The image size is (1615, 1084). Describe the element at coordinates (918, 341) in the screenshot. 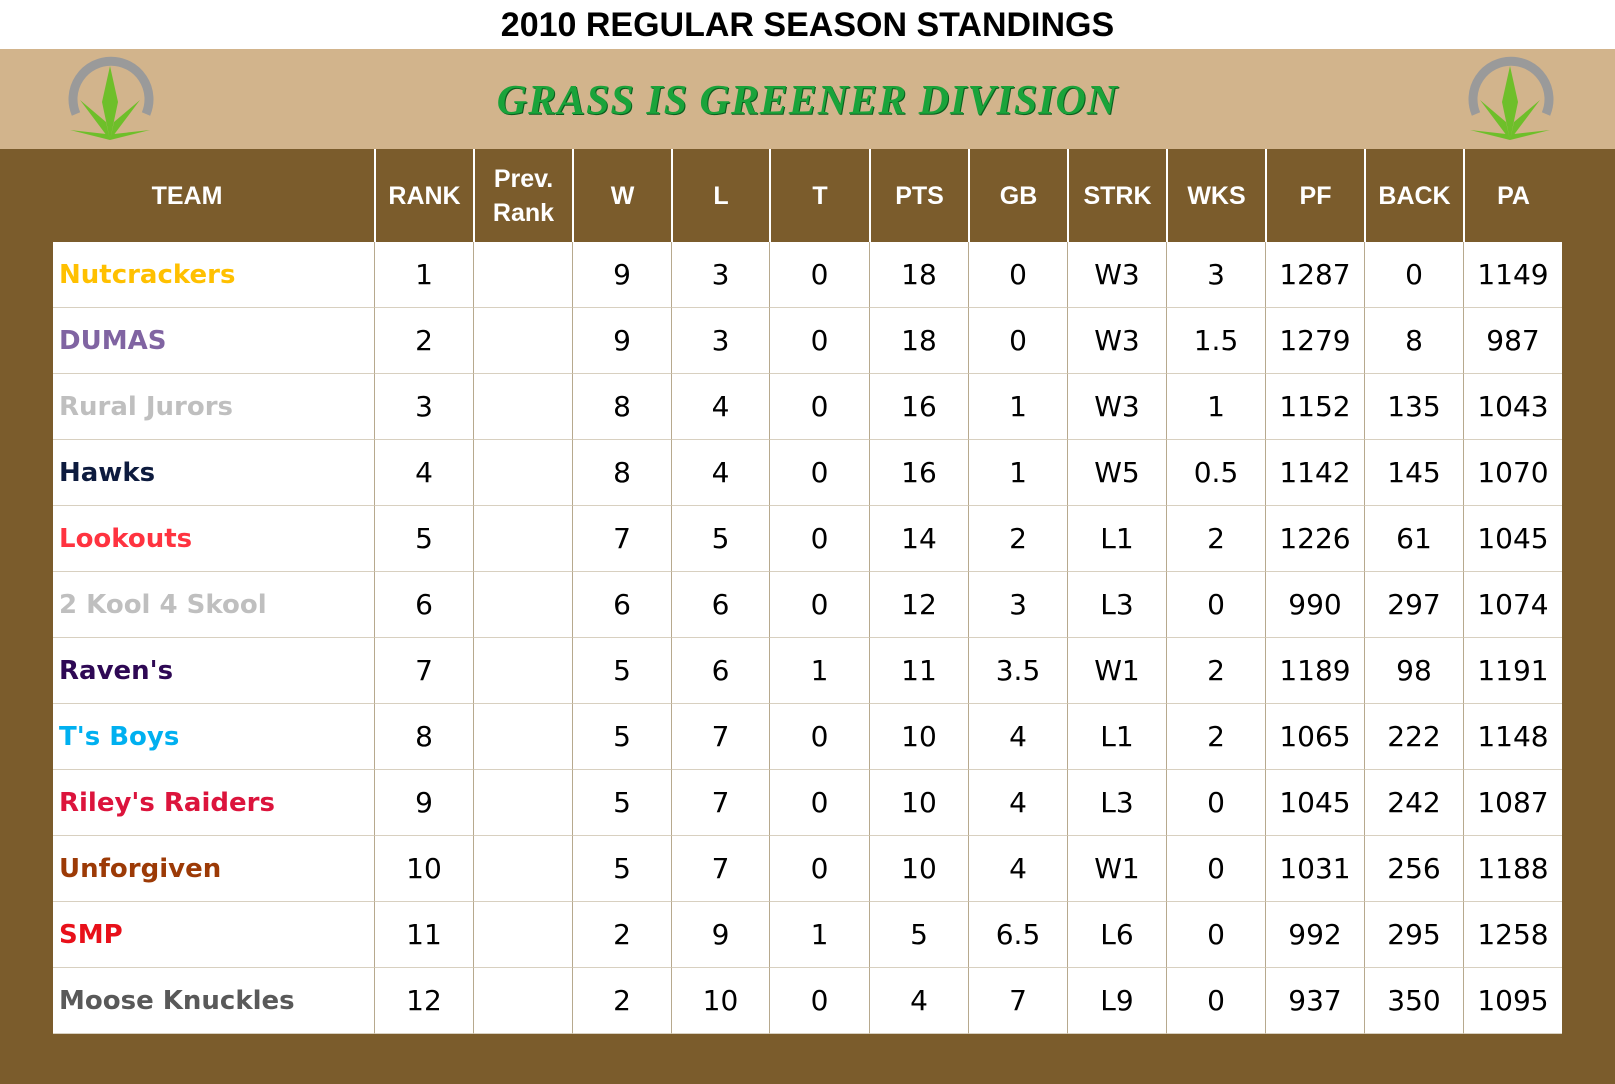

I see `stat-cell: 18` at that location.